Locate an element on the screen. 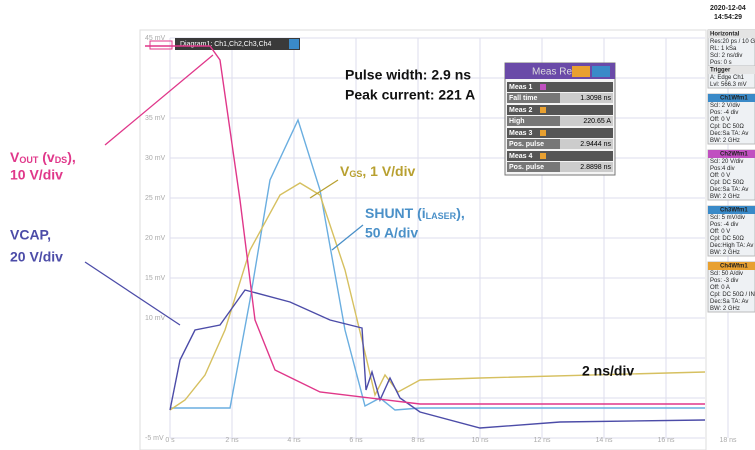 The image size is (755, 450). vcap-scale: 20 V/div is located at coordinates (36, 257).